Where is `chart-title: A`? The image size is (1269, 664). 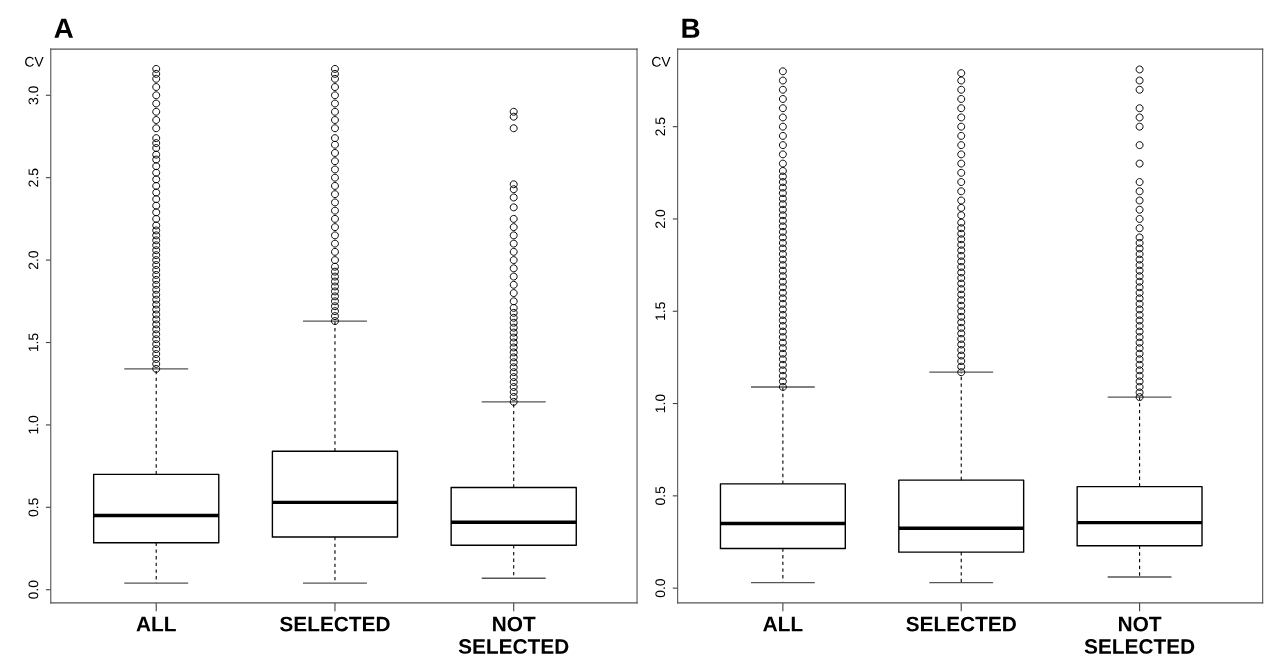
chart-title: A is located at coordinates (64, 28).